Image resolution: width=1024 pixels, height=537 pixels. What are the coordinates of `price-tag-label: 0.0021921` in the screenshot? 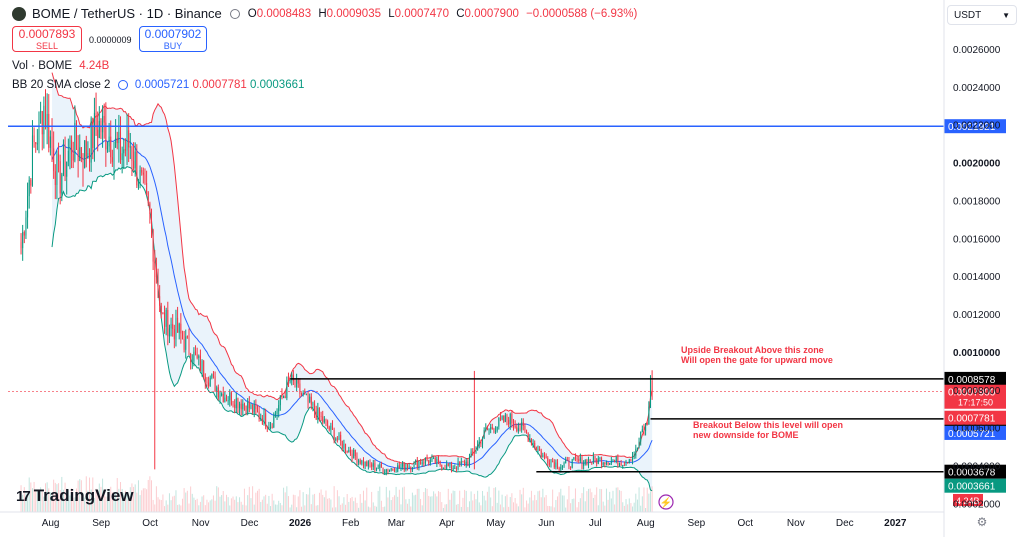 It's located at (972, 127).